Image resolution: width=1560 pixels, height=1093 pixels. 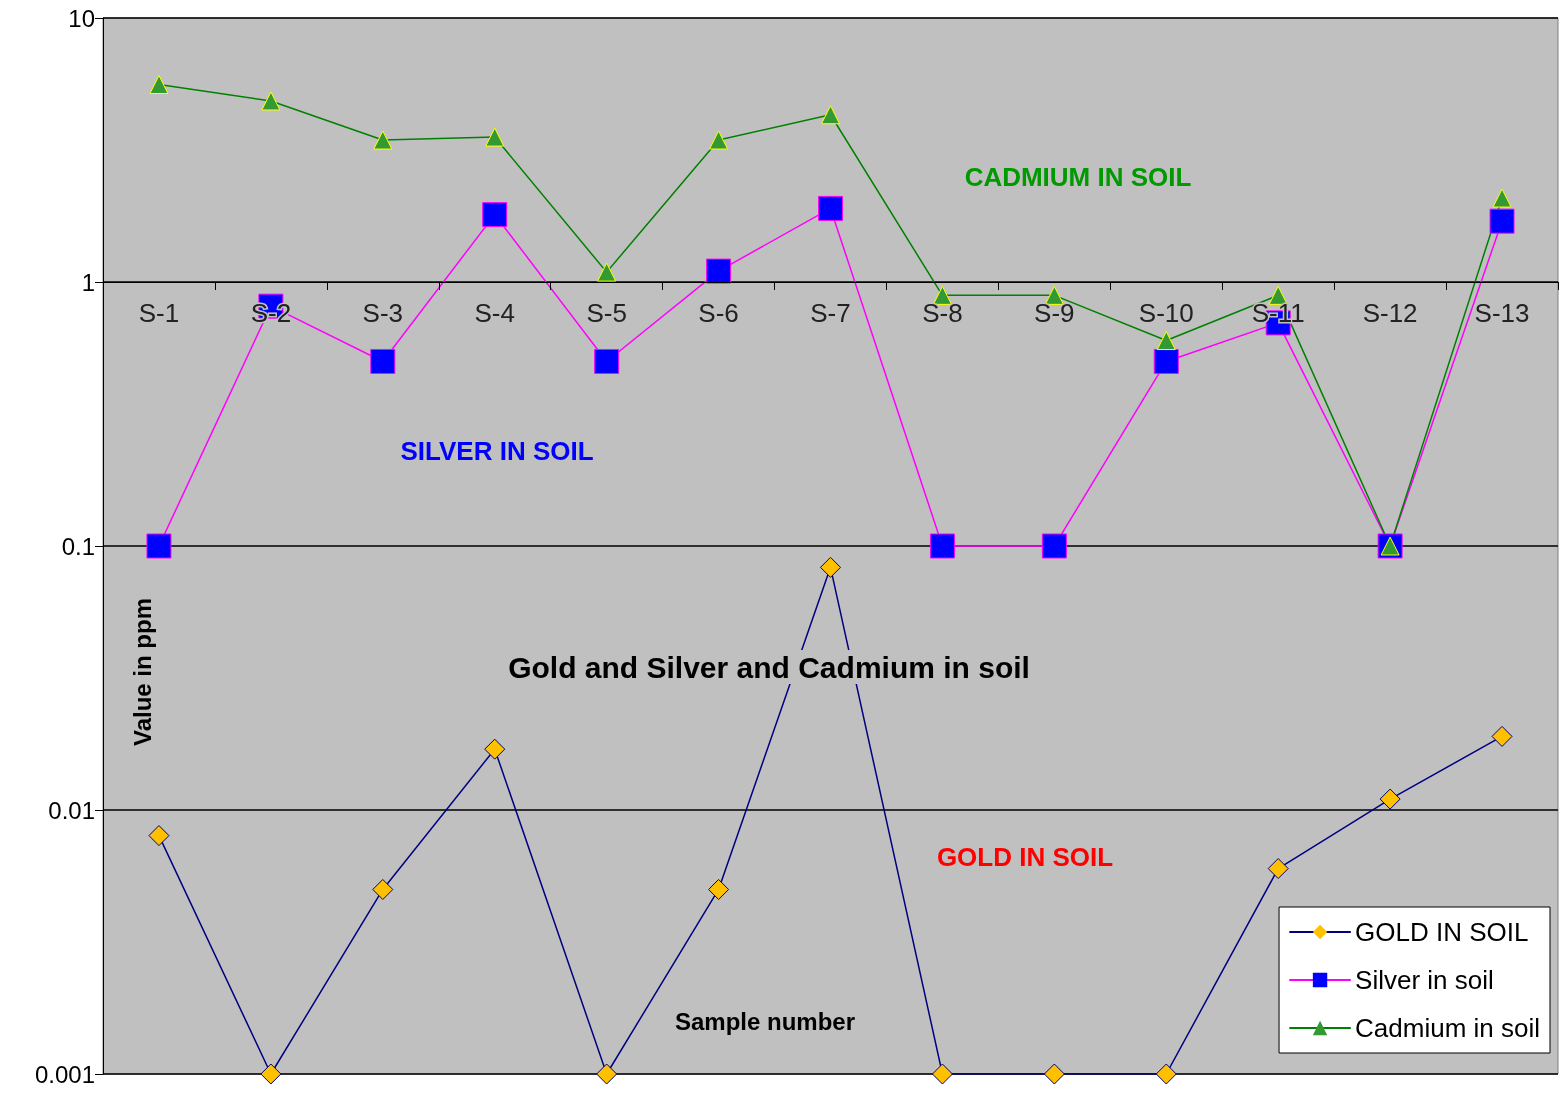 What do you see at coordinates (1442, 932) in the screenshot?
I see `legend-label: GOLD IN SOIL` at bounding box center [1442, 932].